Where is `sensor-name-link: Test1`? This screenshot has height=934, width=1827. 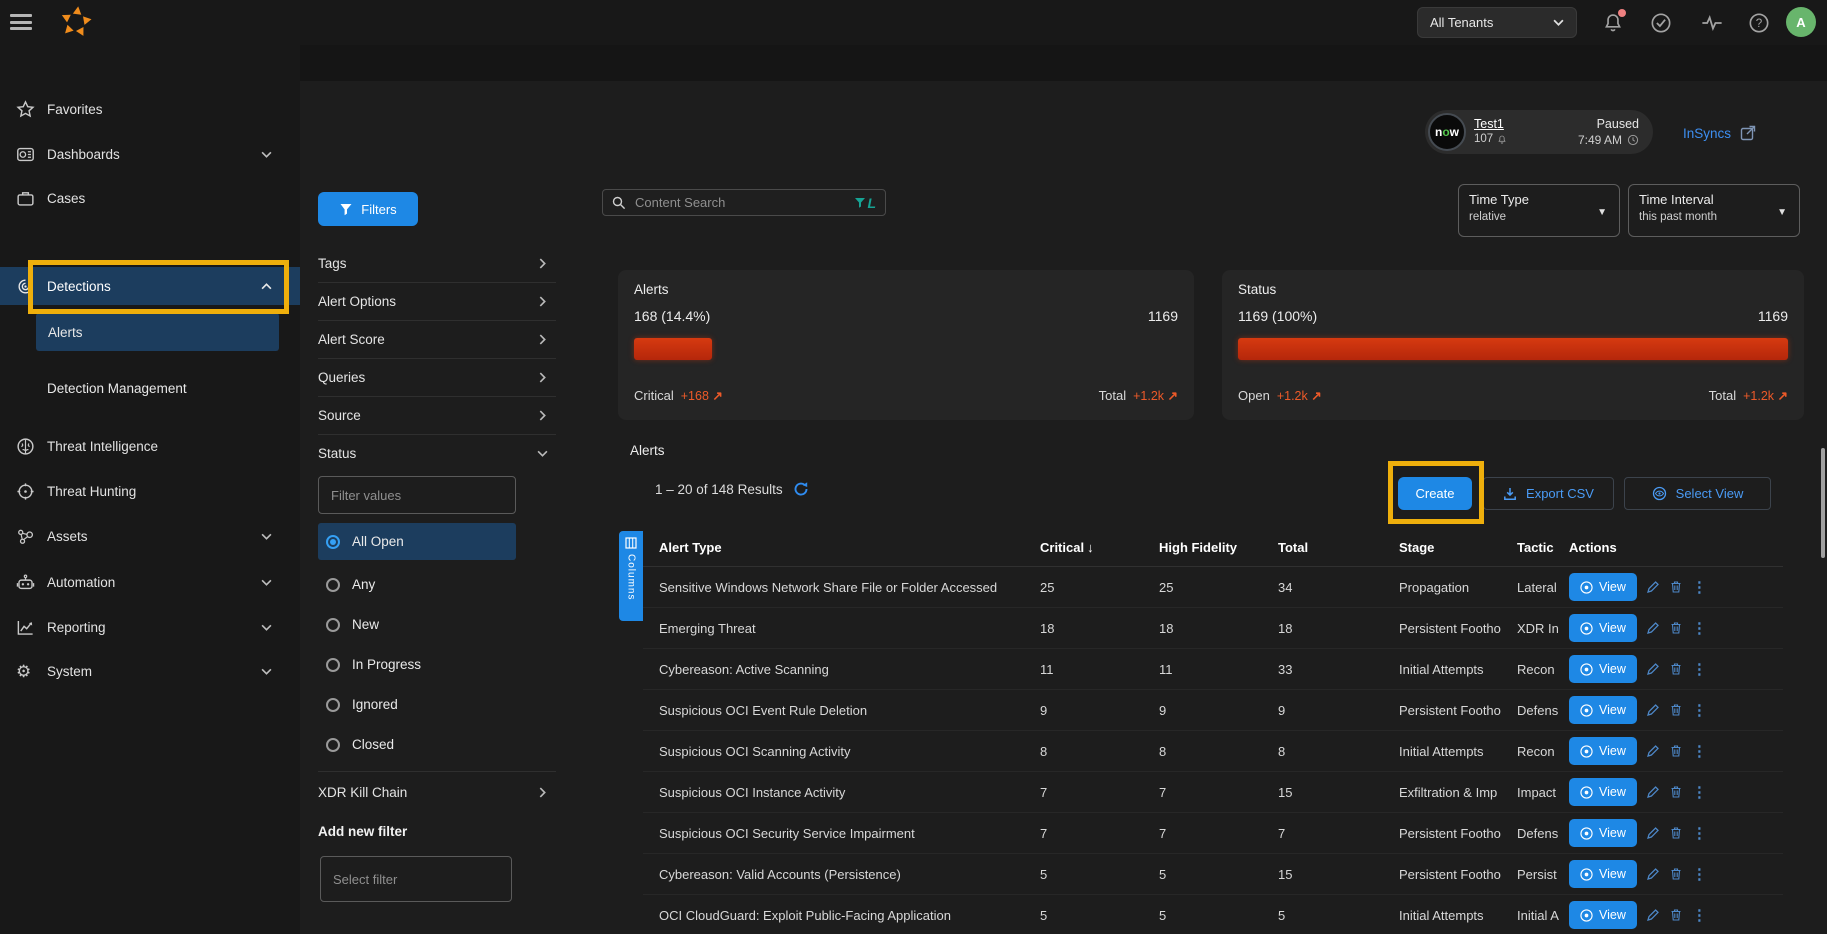 sensor-name-link: Test1 is located at coordinates (1489, 124).